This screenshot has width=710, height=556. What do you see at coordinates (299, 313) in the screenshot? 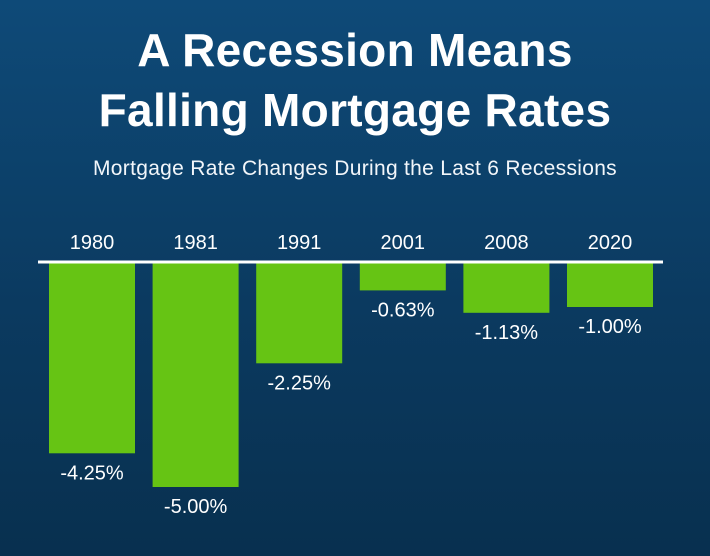
I see `bar-1991` at bounding box center [299, 313].